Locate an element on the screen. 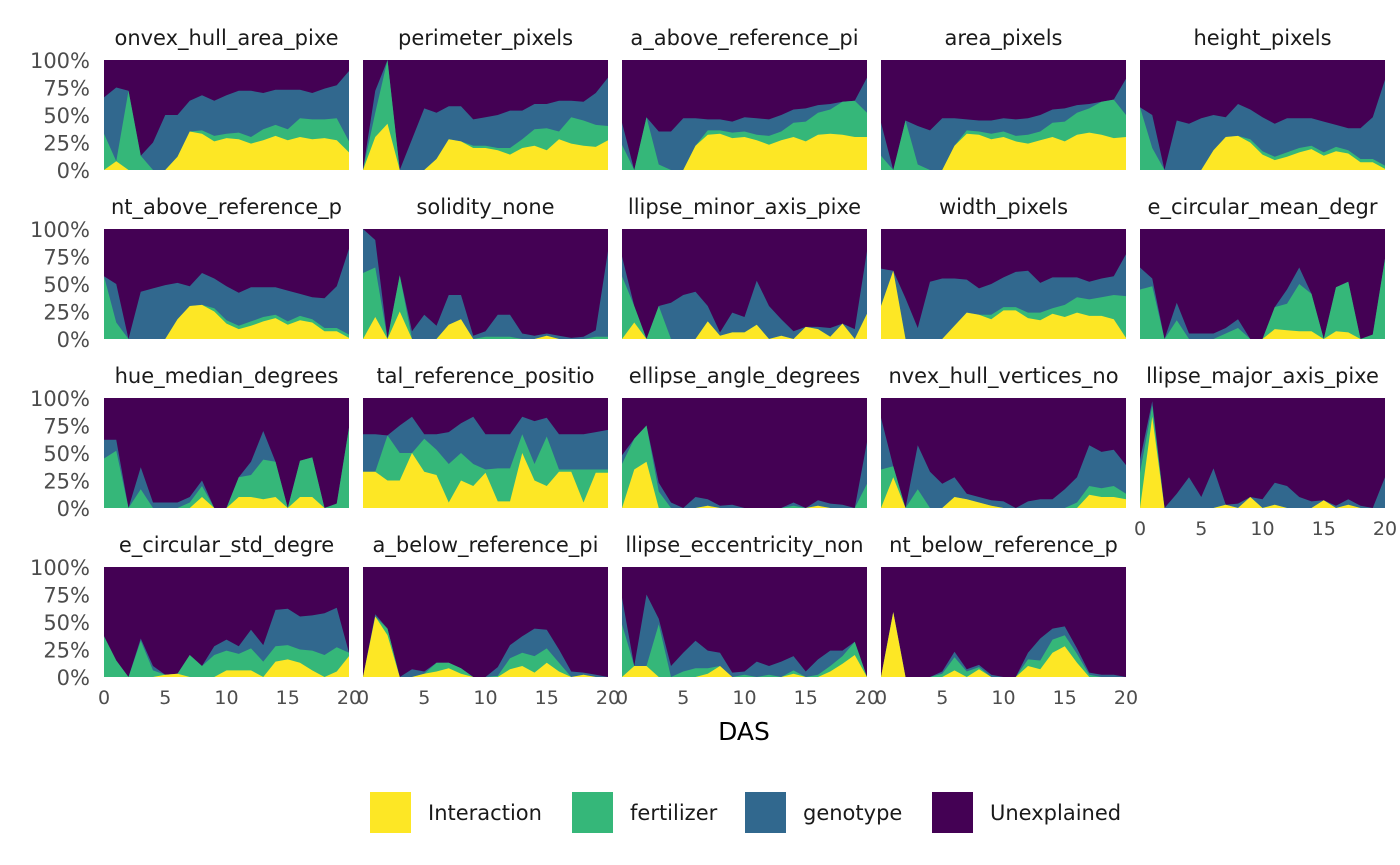 This screenshot has height=865, width=1400. facet-panel: solidity_none is located at coordinates (485, 267).